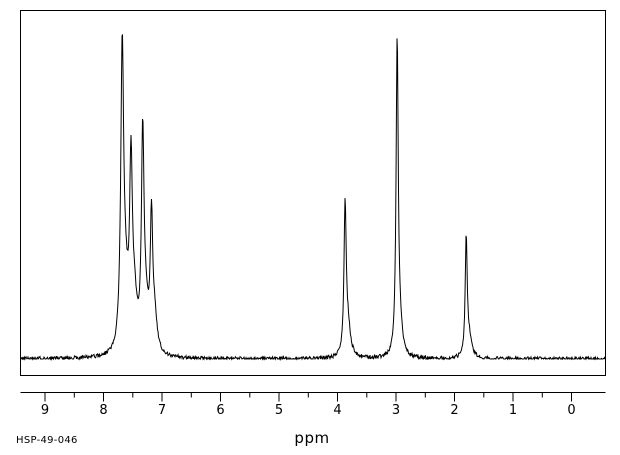 This screenshot has width=620, height=455. What do you see at coordinates (47, 440) in the screenshot?
I see `sample-id-label: HSP-49-046` at bounding box center [47, 440].